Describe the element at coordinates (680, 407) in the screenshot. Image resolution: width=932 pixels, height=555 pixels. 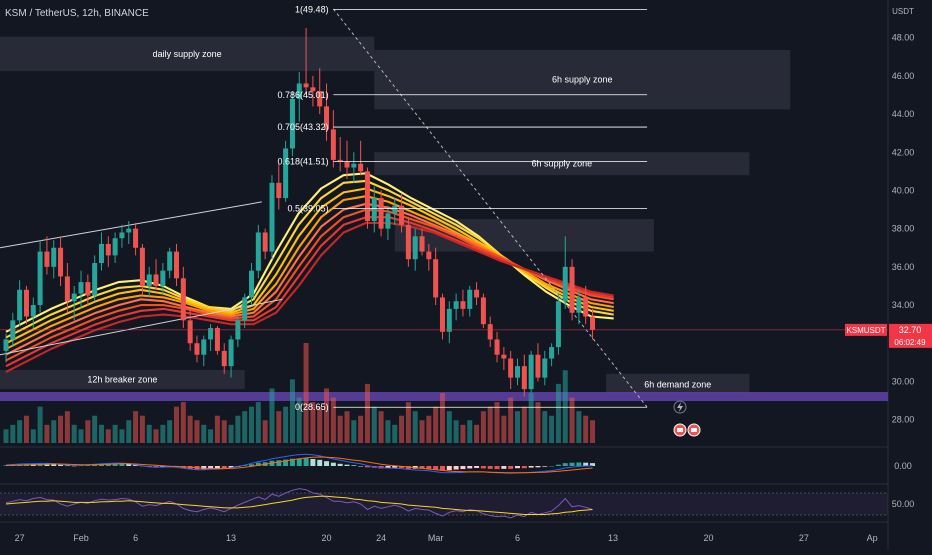
I see `lightning-icon` at that location.